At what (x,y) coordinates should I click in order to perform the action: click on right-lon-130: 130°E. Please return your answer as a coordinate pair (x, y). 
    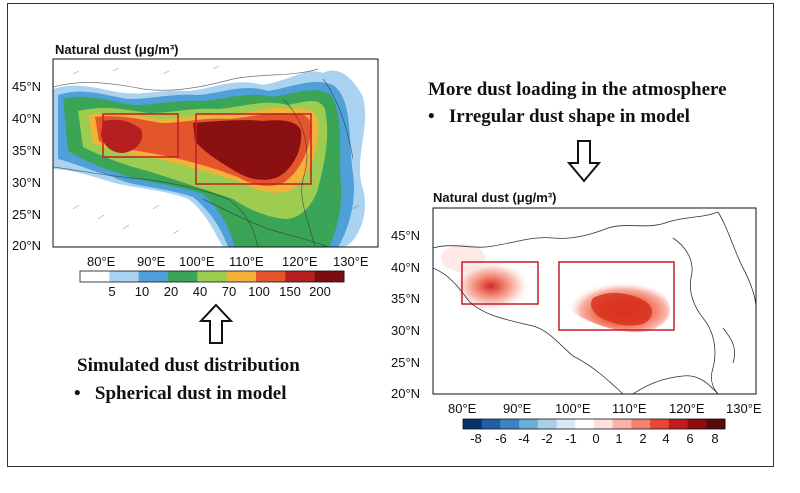
    Looking at the image, I should click on (744, 408).